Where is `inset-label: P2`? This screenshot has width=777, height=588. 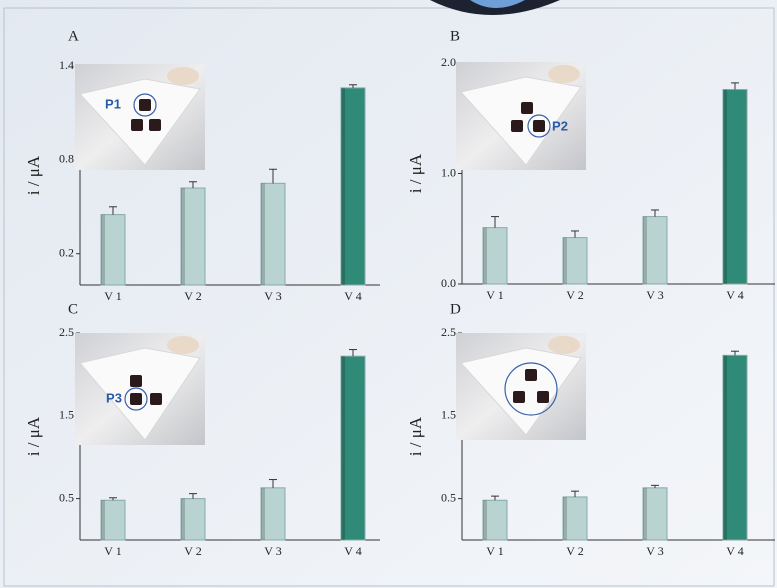 inset-label: P2 is located at coordinates (560, 125).